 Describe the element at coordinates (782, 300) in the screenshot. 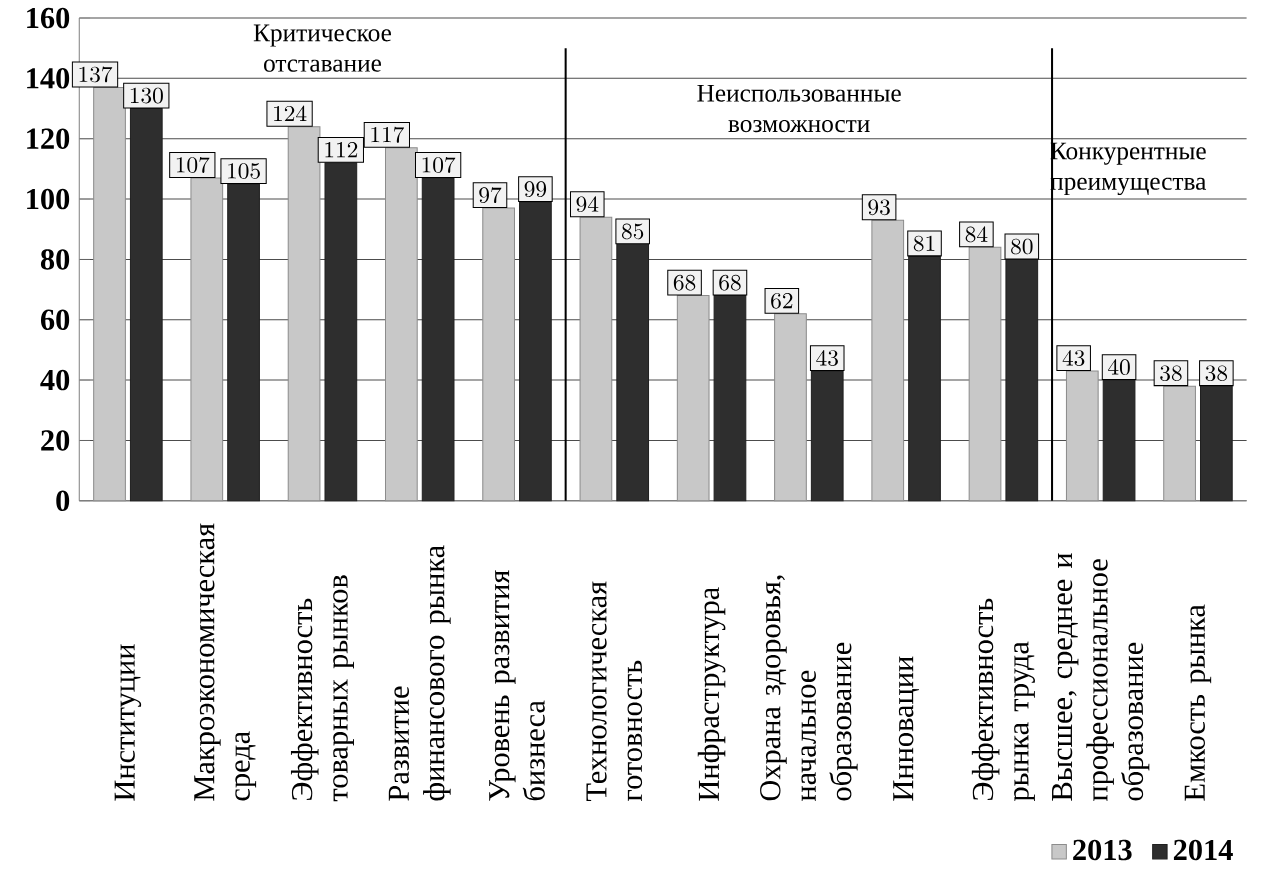

I see `data-label: 62` at that location.